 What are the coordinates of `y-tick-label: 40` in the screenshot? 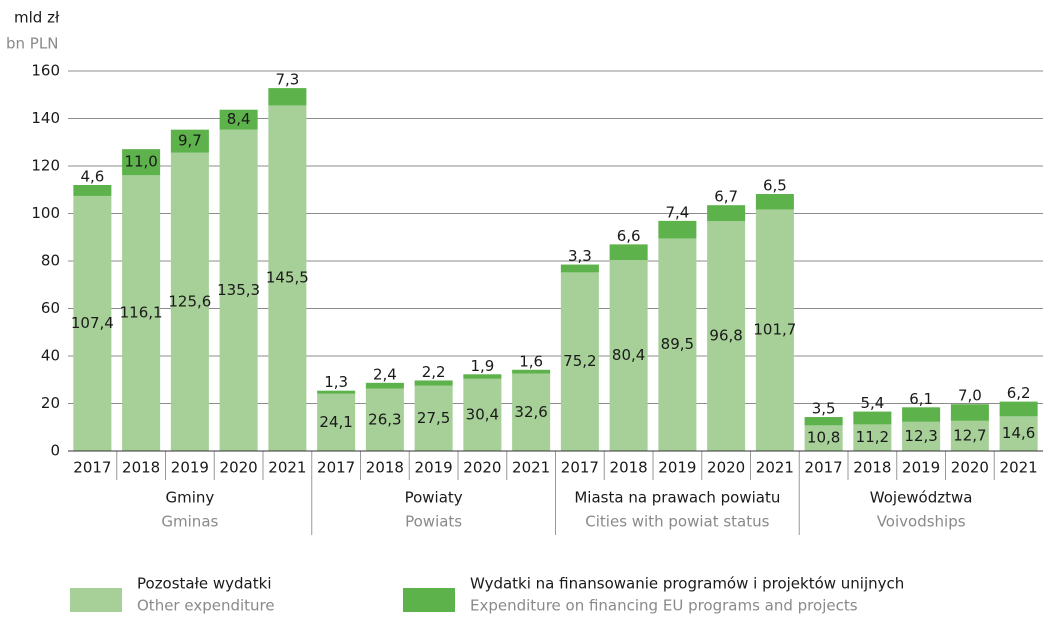 It's located at (50, 356).